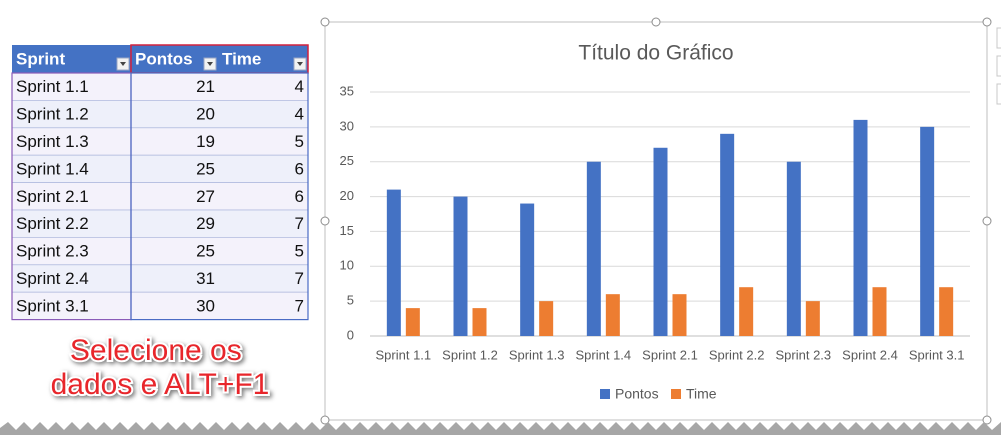 The height and width of the screenshot is (435, 1001). What do you see at coordinates (347, 160) in the screenshot?
I see `y-tick-label: 25` at bounding box center [347, 160].